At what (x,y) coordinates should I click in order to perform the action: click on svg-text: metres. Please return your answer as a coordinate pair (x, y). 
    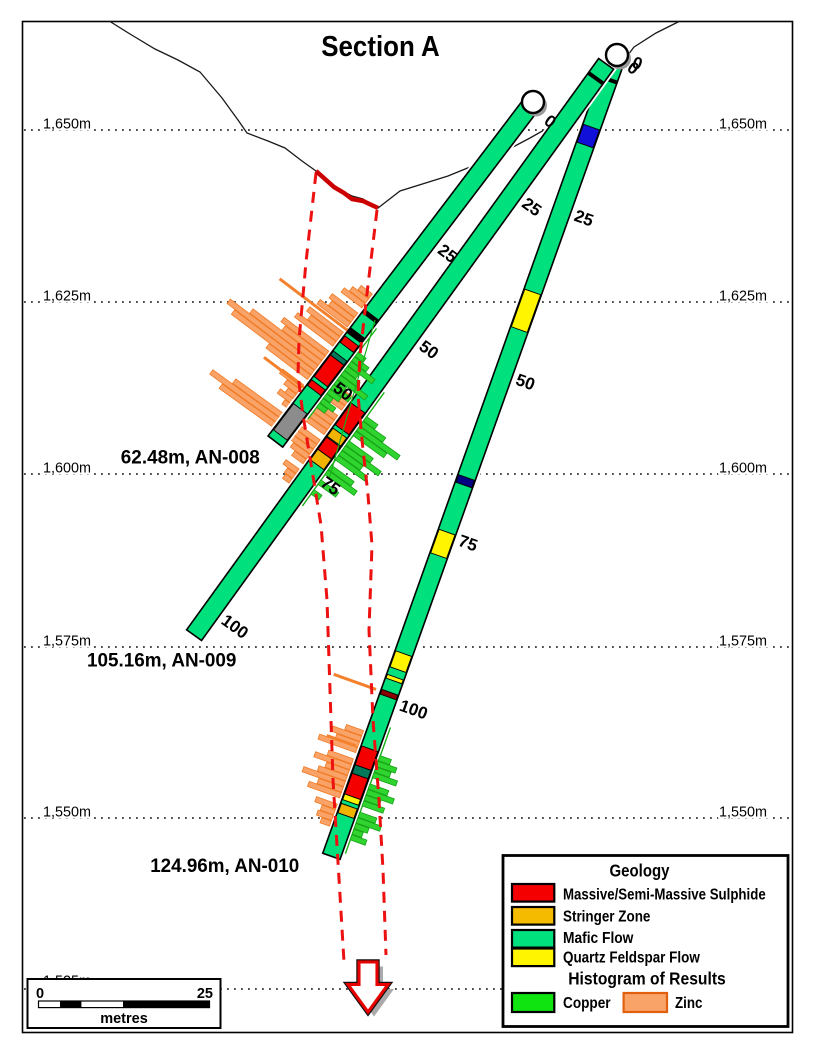
    Looking at the image, I should click on (124, 1019).